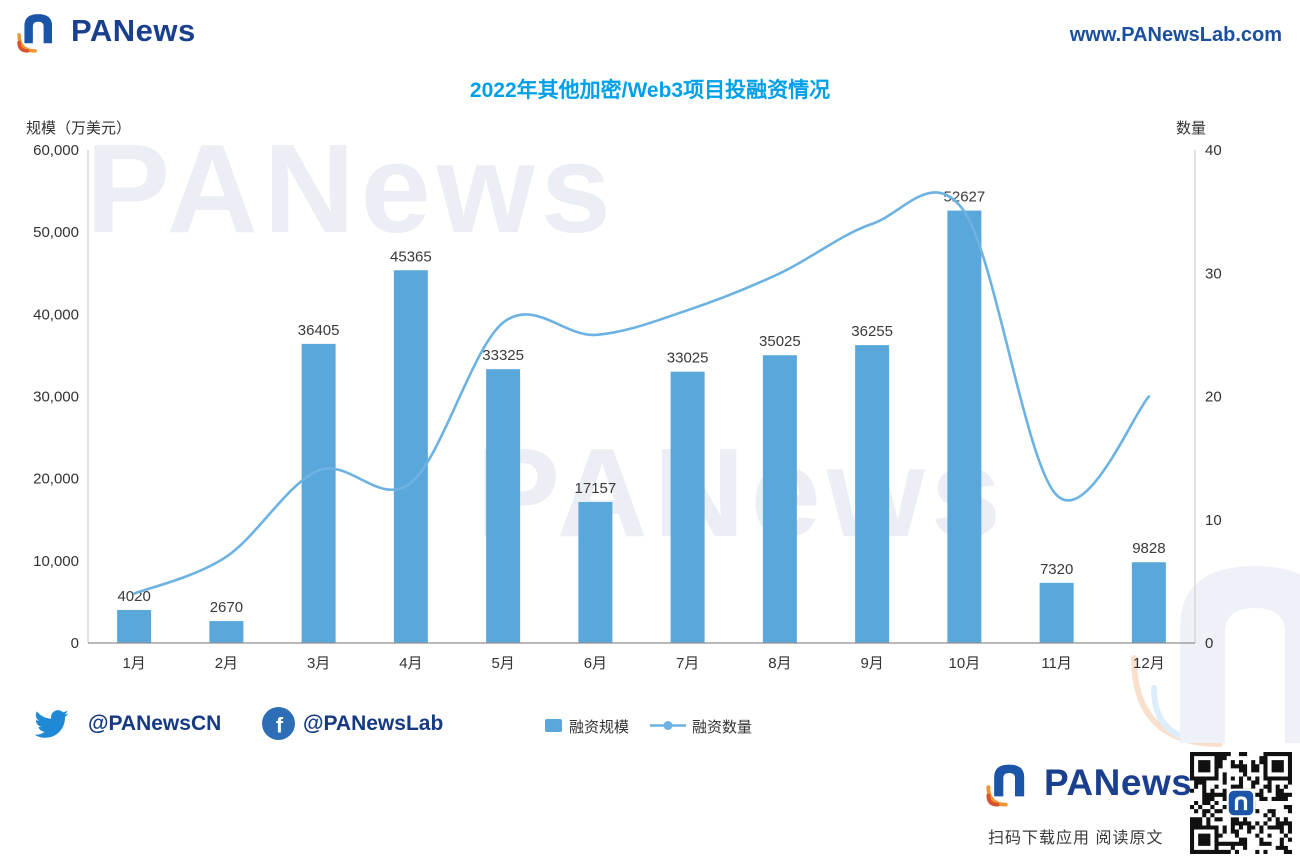 This screenshot has width=1300, height=868. What do you see at coordinates (1148, 548) in the screenshot?
I see `bar-value-label: 9828` at bounding box center [1148, 548].